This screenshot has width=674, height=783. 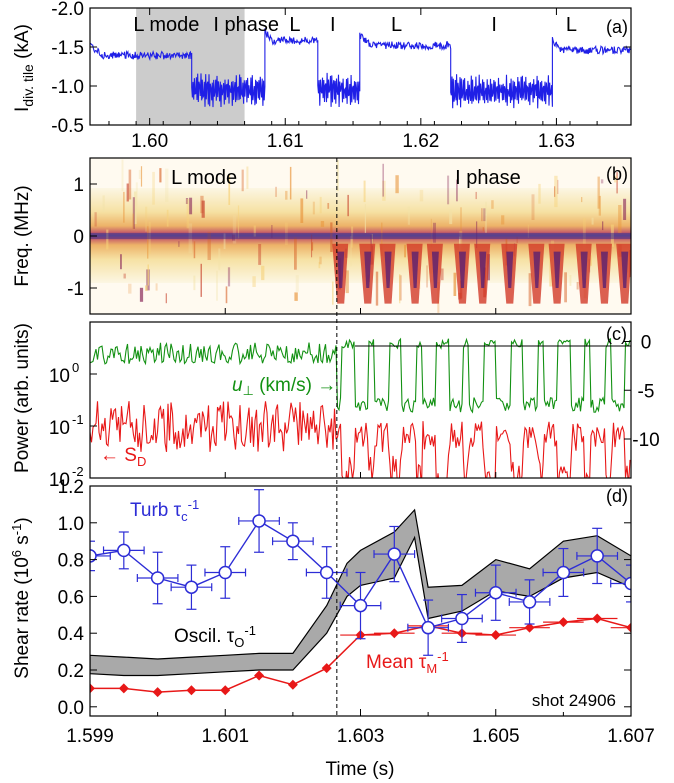 I want to click on y-axis-label-d: Shear rate (106 s-1), so click(x=21, y=597).